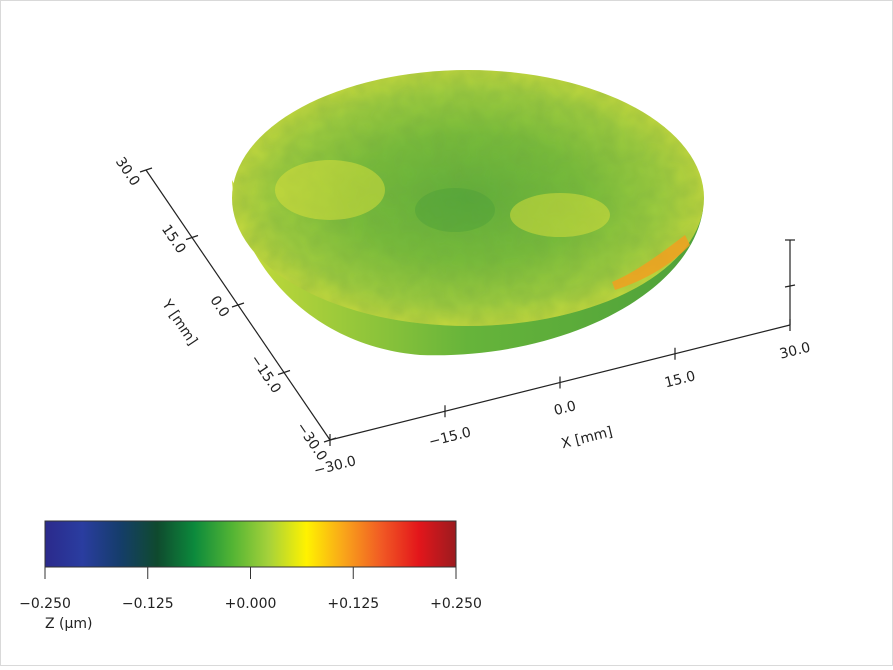 This screenshot has width=893, height=670. What do you see at coordinates (467, 268) in the screenshot?
I see `surface-rim` at bounding box center [467, 268].